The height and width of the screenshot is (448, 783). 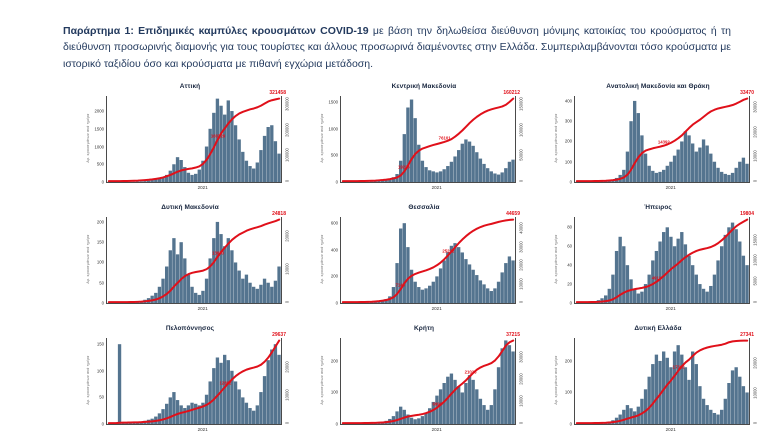 What do you see at coordinates (569, 284) in the screenshot?
I see `y-axis-tick-label: 20` at bounding box center [569, 284].